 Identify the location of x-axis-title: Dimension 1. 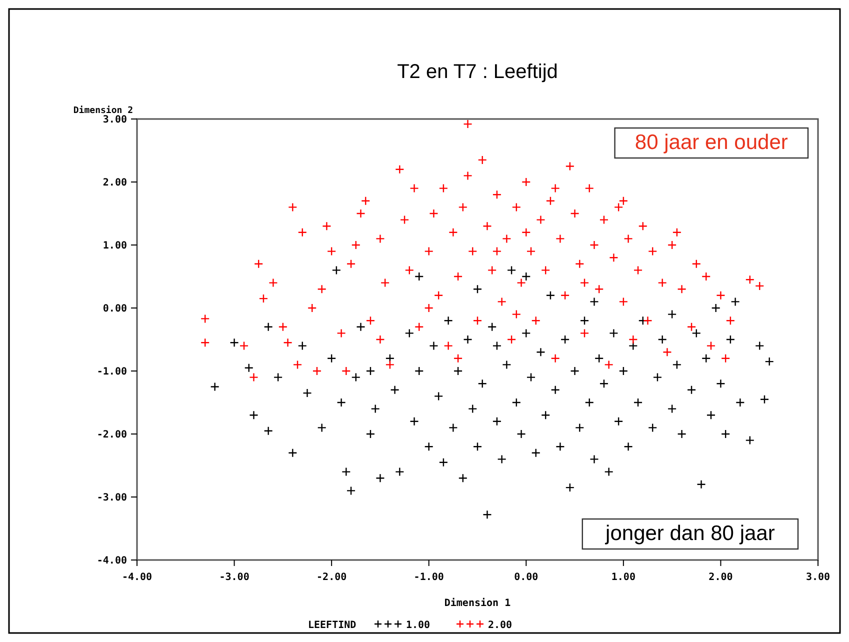
(477, 603).